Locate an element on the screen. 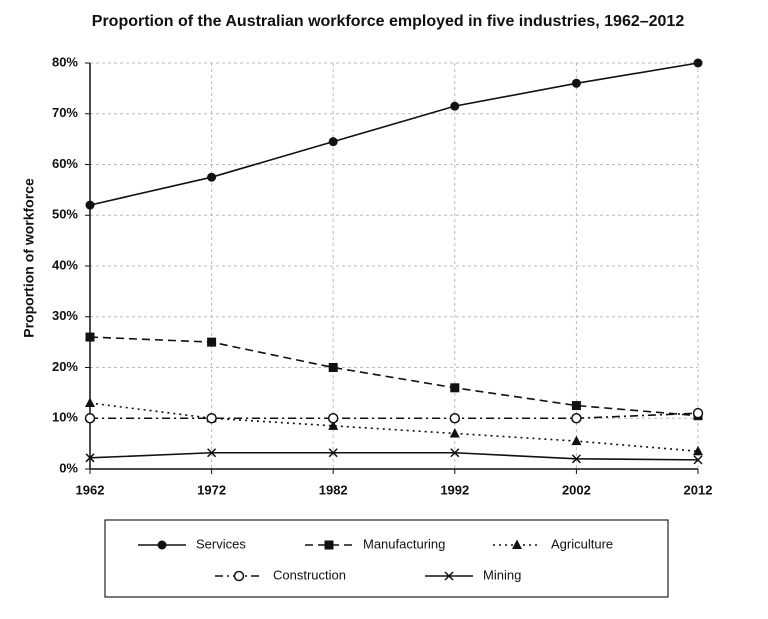 Image resolution: width=768 pixels, height=619 pixels. x-tick-label: 1962 is located at coordinates (90, 489).